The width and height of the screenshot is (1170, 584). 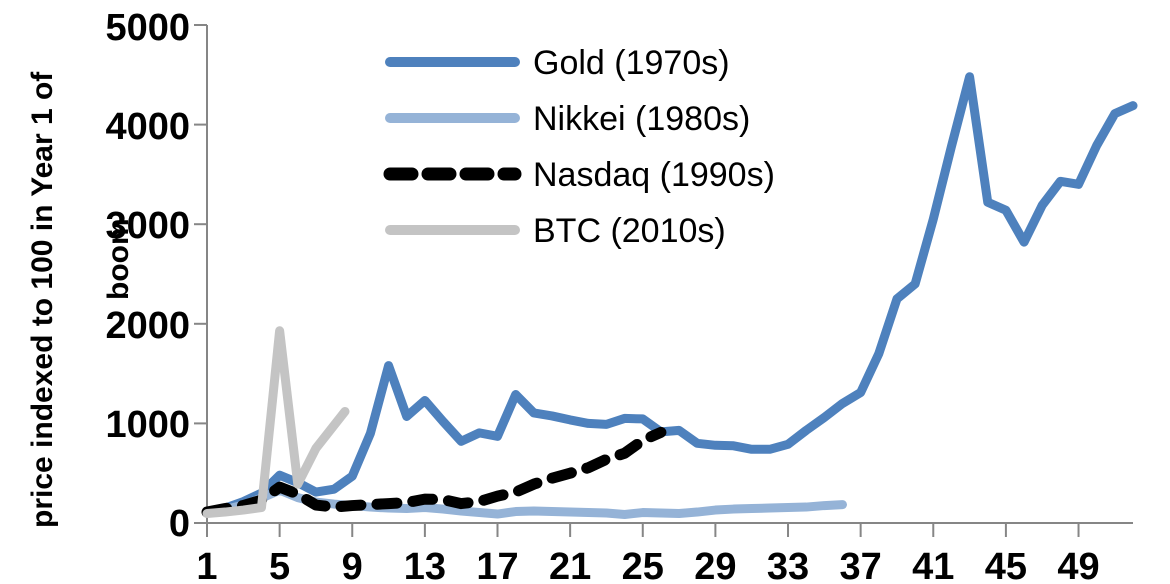 I want to click on y-tick-label: 3000, so click(x=147, y=226).